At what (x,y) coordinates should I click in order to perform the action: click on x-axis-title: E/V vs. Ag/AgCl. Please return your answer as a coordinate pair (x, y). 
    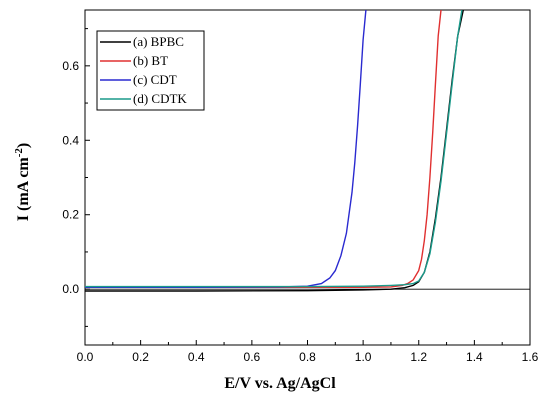
    Looking at the image, I should click on (280, 383).